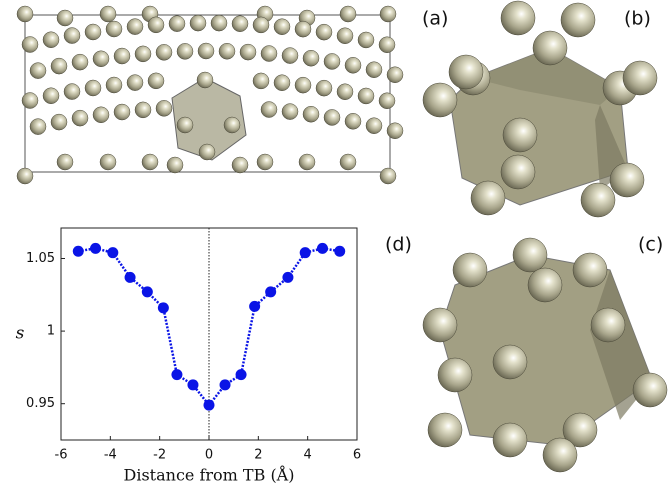 The image size is (670, 494). I want to click on face, so click(546, 76).